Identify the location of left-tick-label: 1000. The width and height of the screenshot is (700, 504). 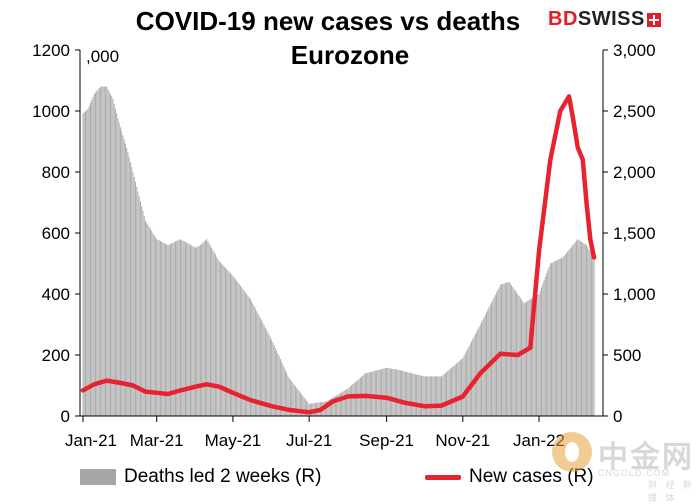
(51, 111).